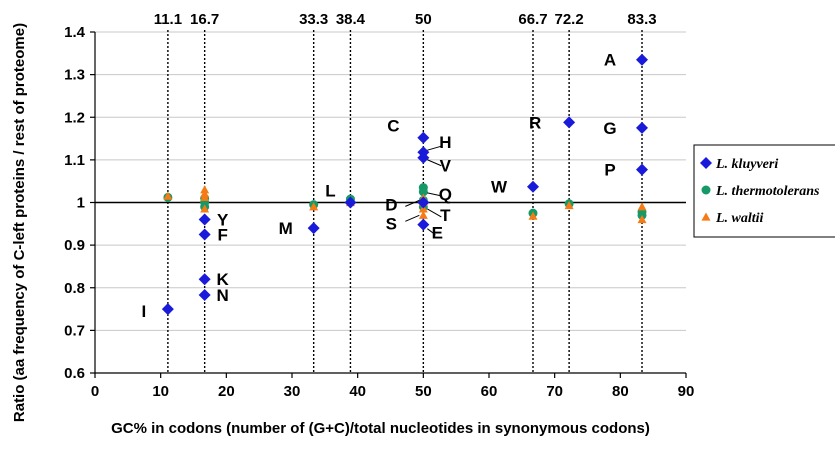 This screenshot has height=461, width=835. I want to click on point-label: F, so click(222, 234).